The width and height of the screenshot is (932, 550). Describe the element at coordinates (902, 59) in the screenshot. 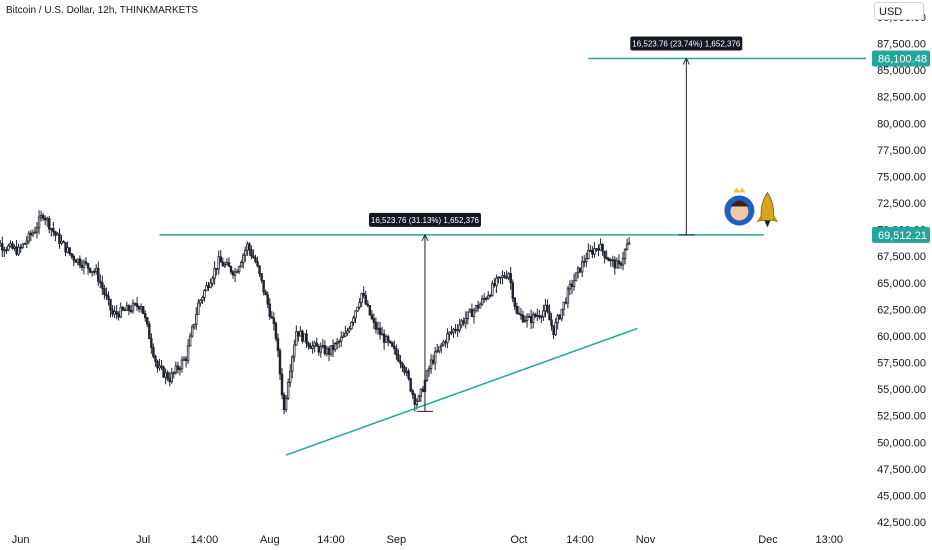

I see `price-tag-label: 86,100.48` at that location.